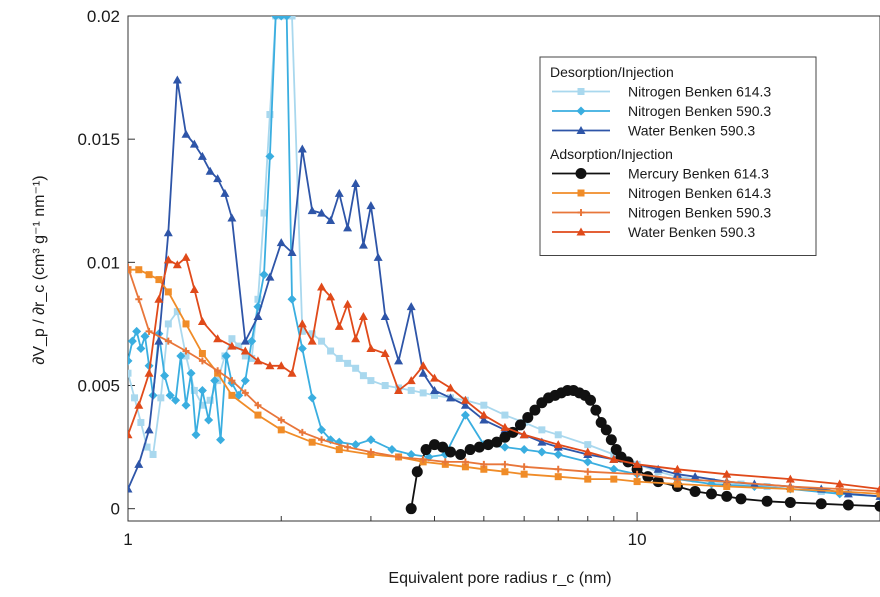 The width and height of the screenshot is (880, 597). Describe the element at coordinates (499, 578) in the screenshot. I see `x-axis-label: Equivalent pore radius r_c (nm)` at that location.